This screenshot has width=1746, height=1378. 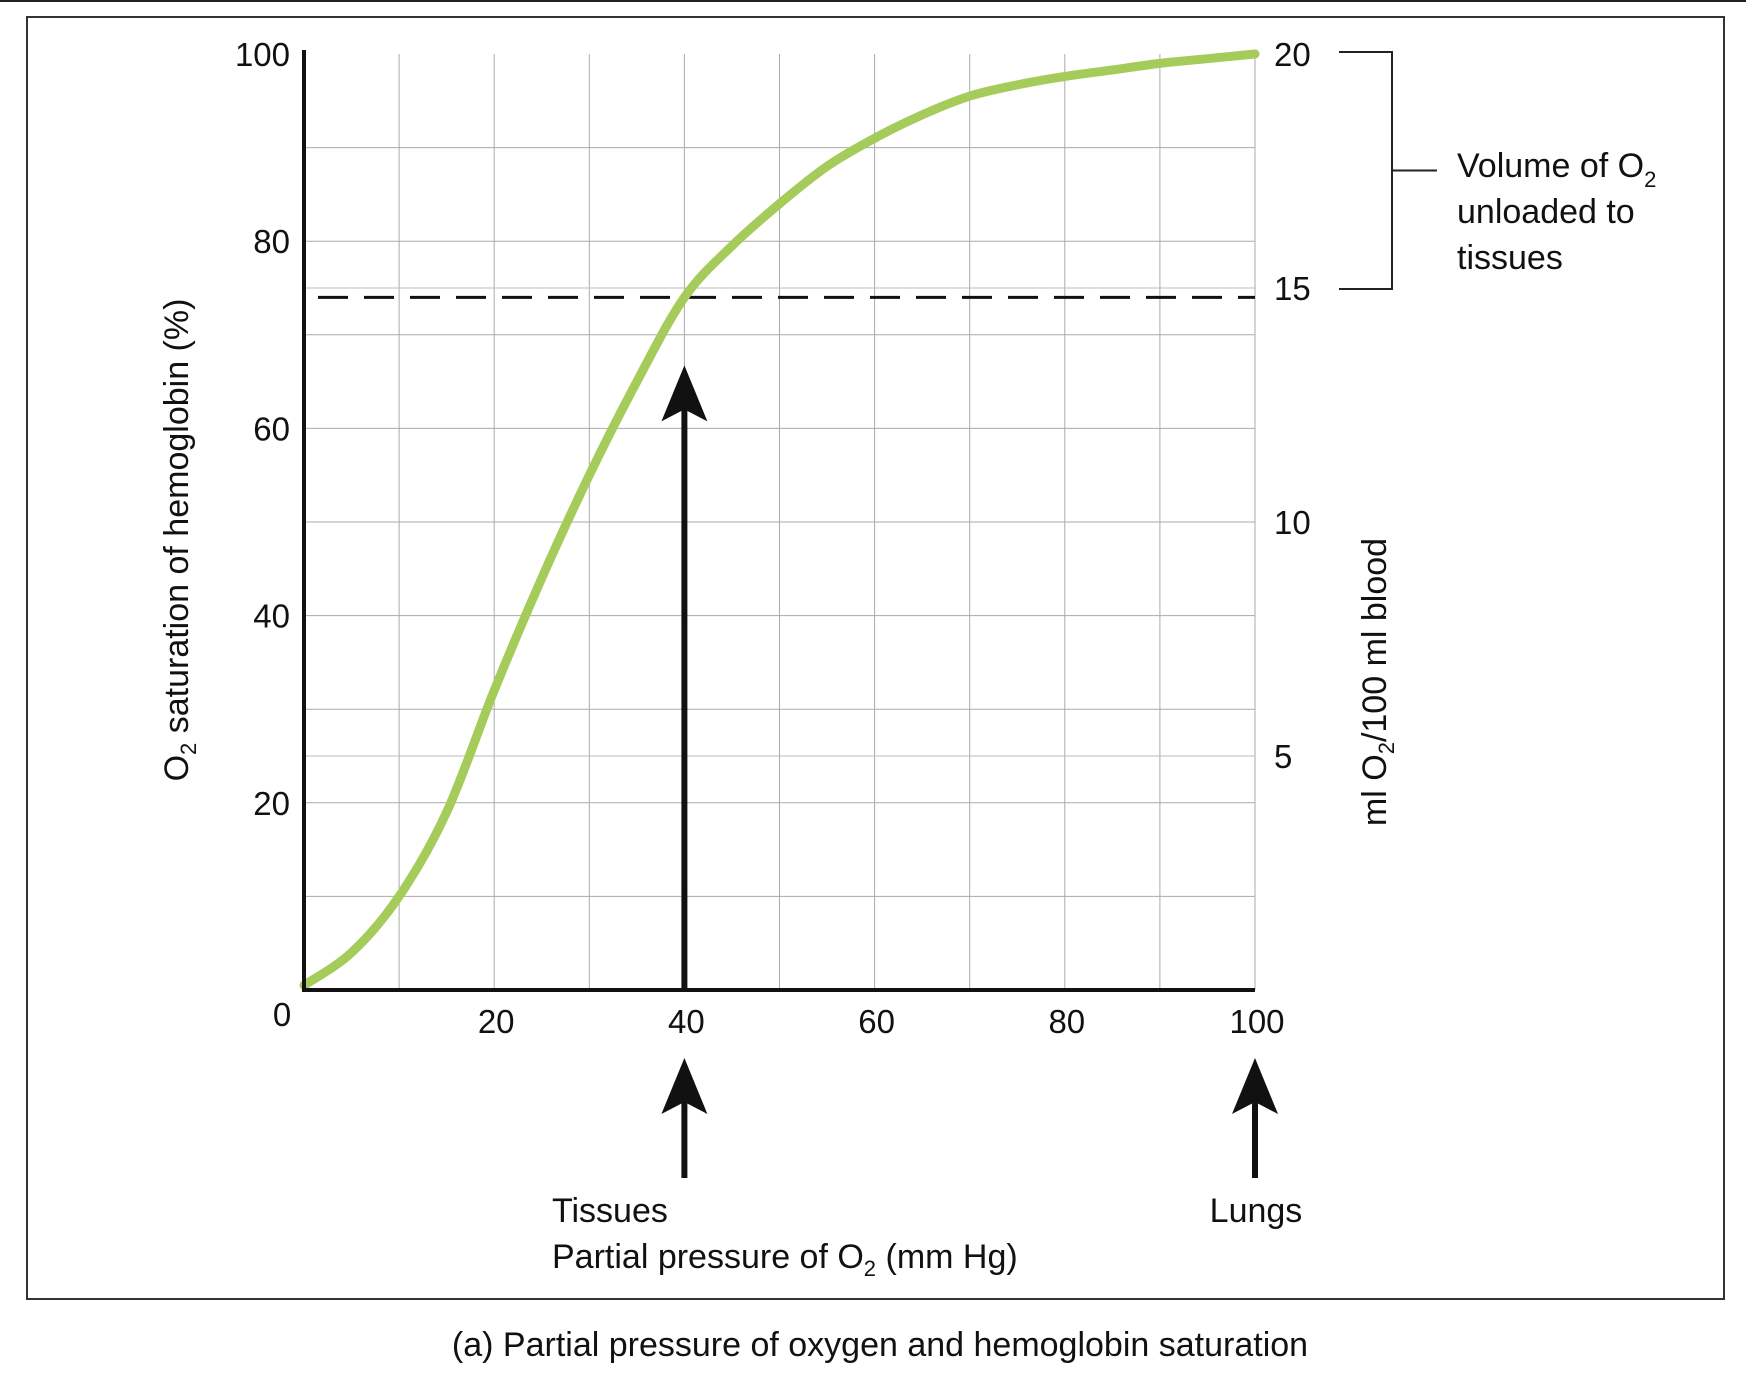 I want to click on x-tick-label: 0, so click(x=282, y=1014).